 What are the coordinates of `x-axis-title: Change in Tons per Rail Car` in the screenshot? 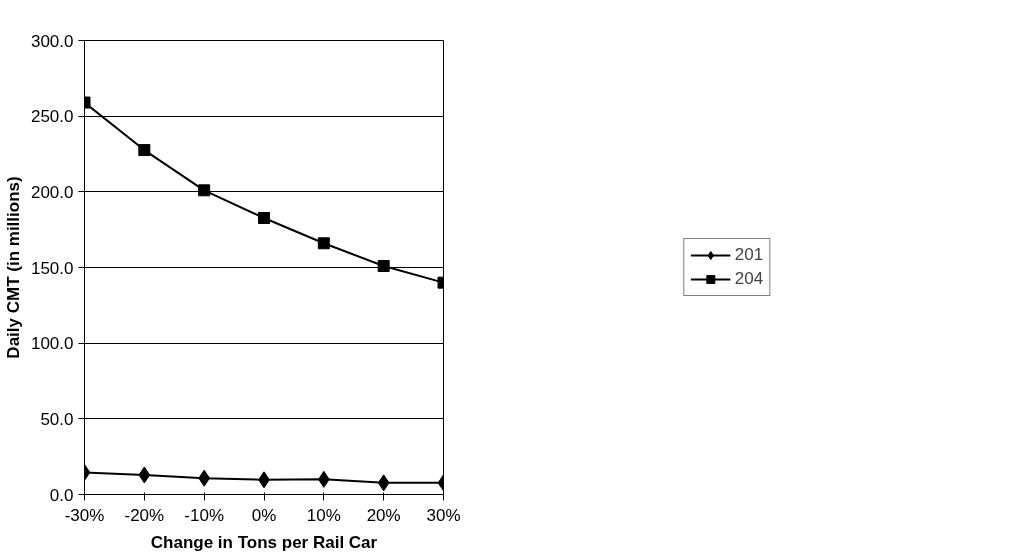 It's located at (264, 542).